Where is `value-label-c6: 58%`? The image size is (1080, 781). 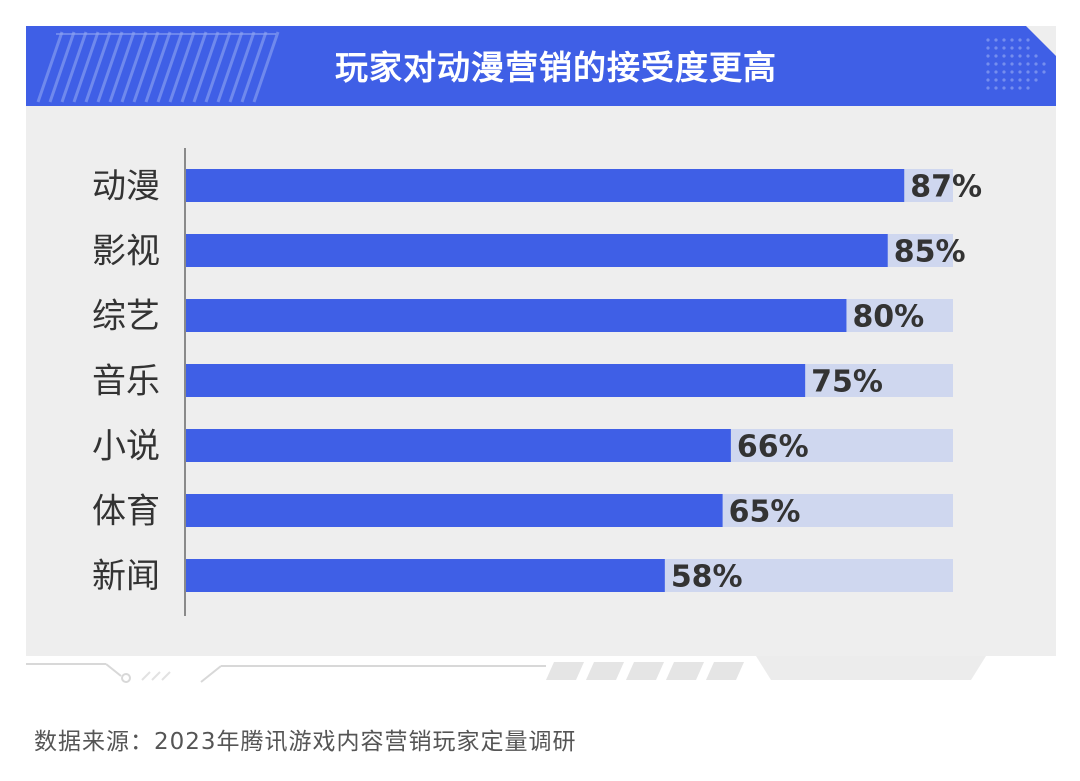
value-label-c6: 58% is located at coordinates (707, 577).